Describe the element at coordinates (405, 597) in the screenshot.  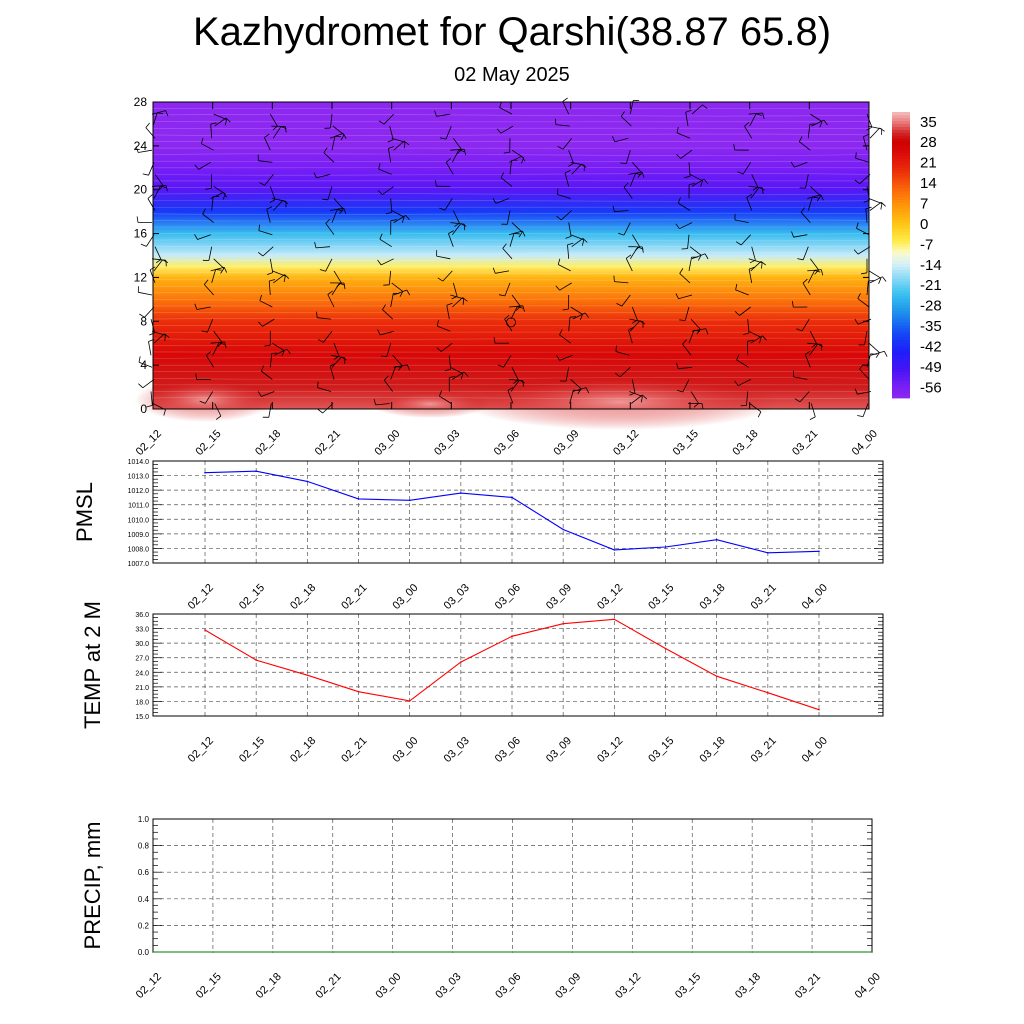
I see `x-tick-label: 03_00` at that location.